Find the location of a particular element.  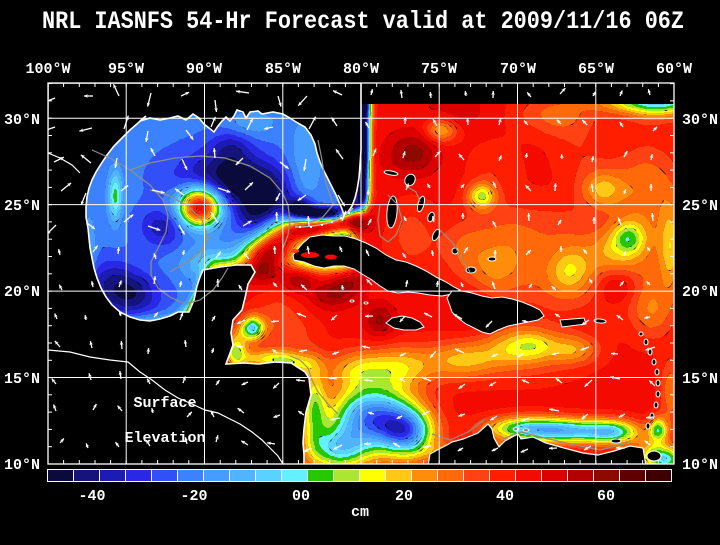

svg-text: 00 is located at coordinates (301, 496).